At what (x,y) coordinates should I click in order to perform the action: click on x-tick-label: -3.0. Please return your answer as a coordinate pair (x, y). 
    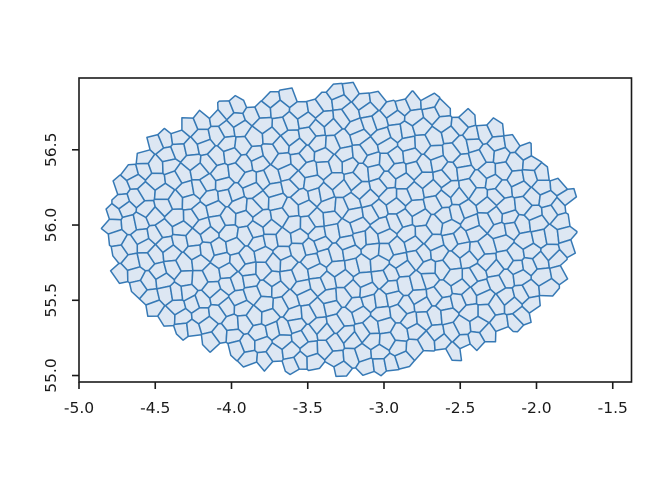
    Looking at the image, I should click on (384, 408).